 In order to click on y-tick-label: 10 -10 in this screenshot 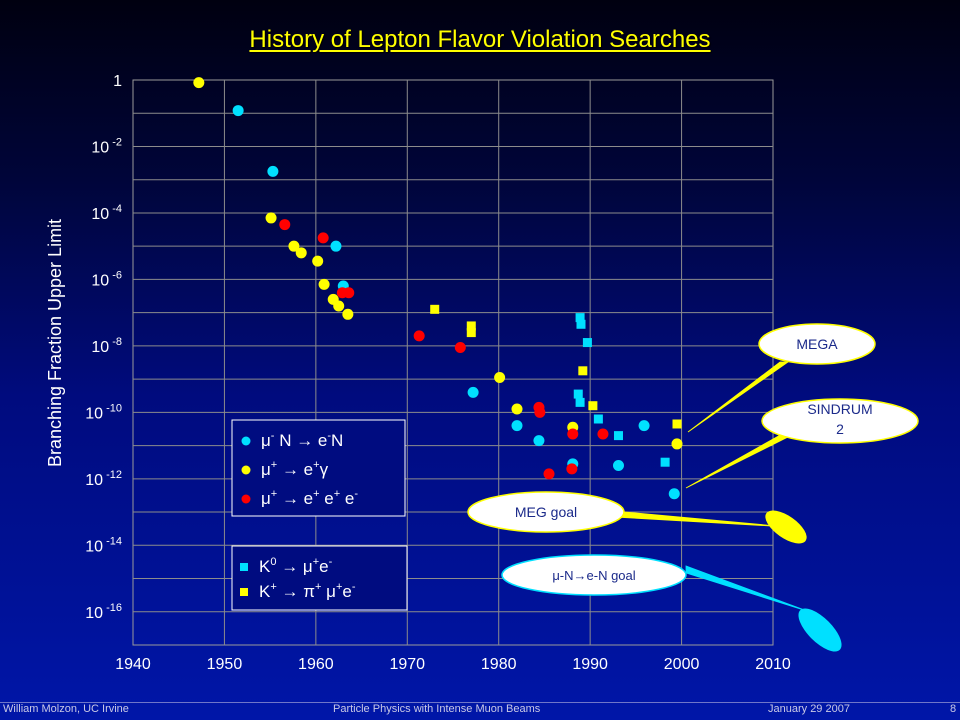, I will do `click(103, 412)`.